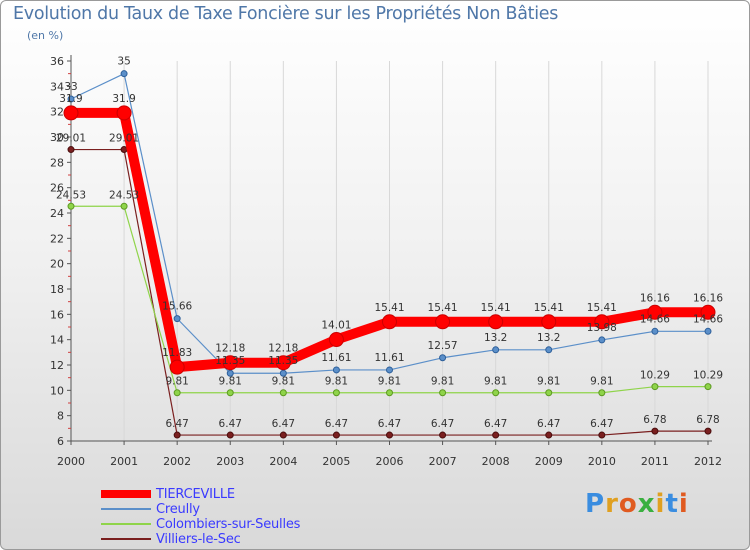  What do you see at coordinates (228, 524) in the screenshot?
I see `legend-label-colombiers: Colombiers-sur-Seulles` at bounding box center [228, 524].